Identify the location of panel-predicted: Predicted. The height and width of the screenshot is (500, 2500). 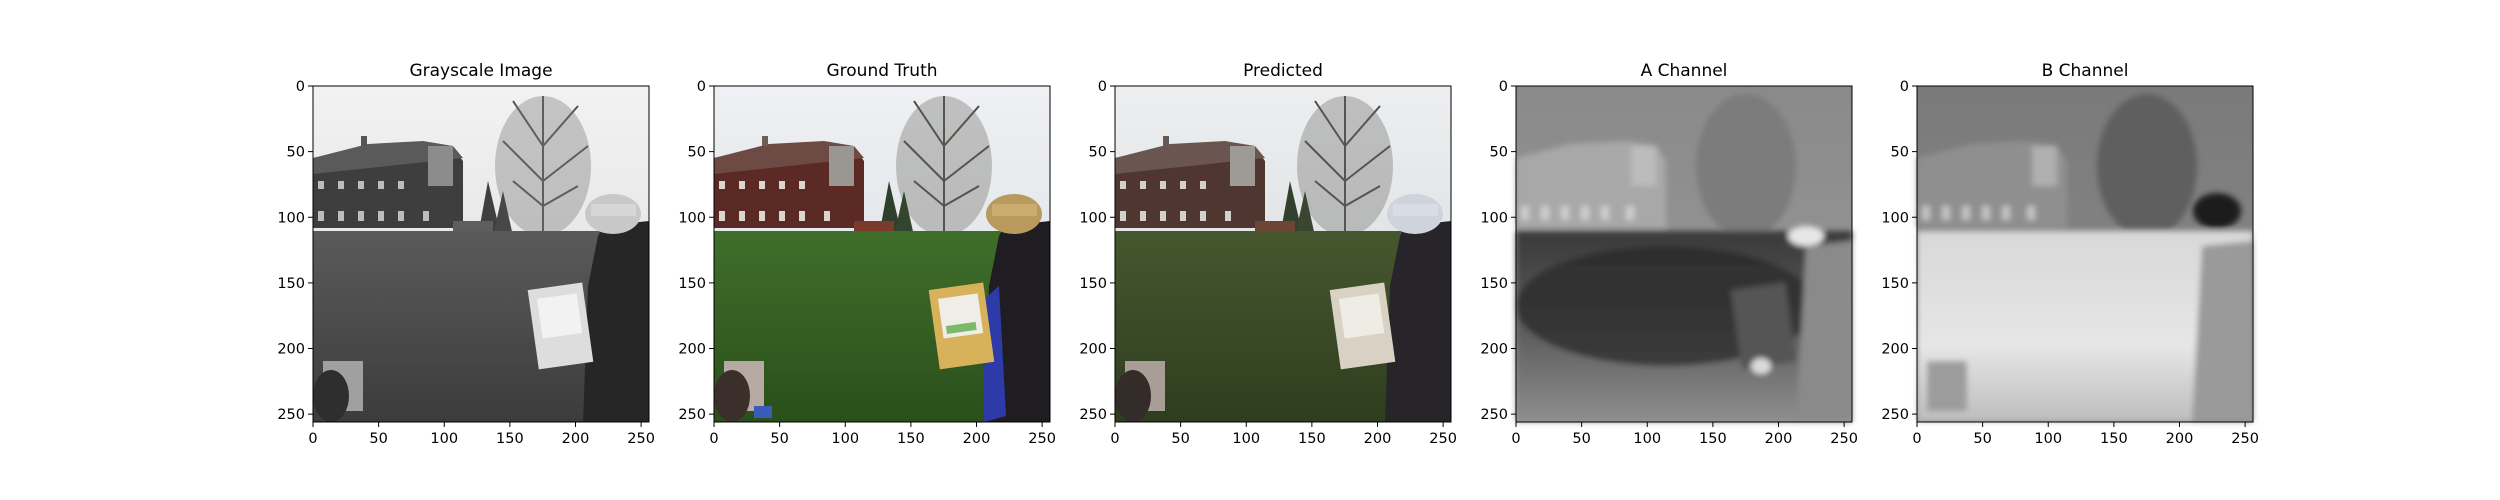
(1268, 254).